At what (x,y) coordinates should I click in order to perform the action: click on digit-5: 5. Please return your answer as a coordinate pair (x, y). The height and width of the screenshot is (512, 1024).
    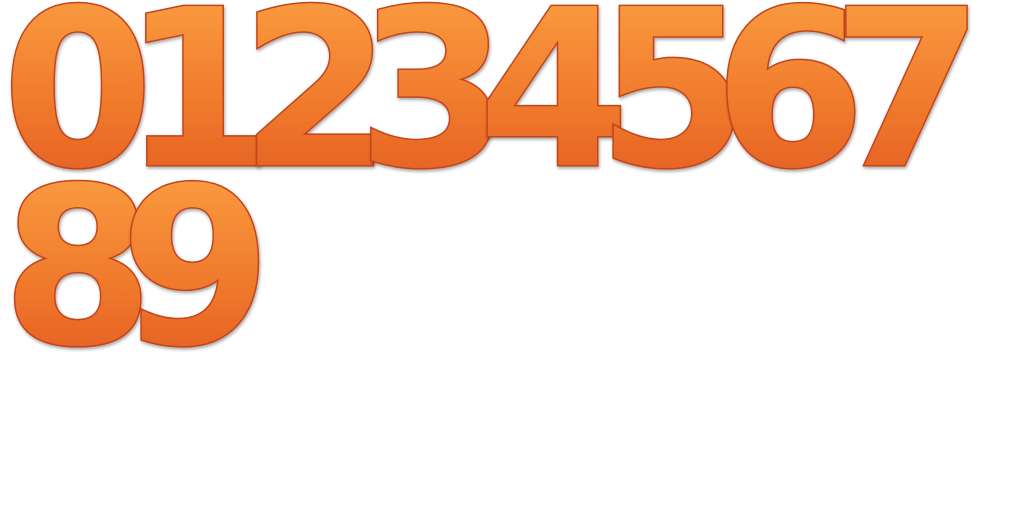
    Looking at the image, I should click on (673, 108).